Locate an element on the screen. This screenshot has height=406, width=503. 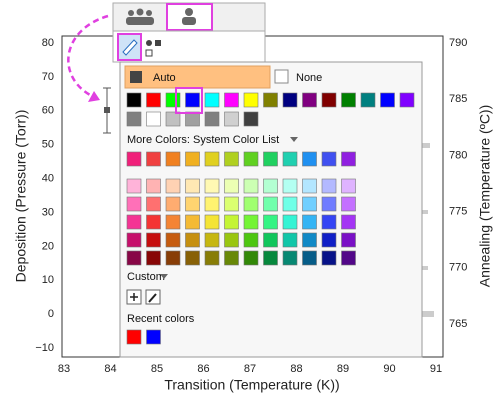
more-colors-label: More Colors: System Color List is located at coordinates (203, 140).